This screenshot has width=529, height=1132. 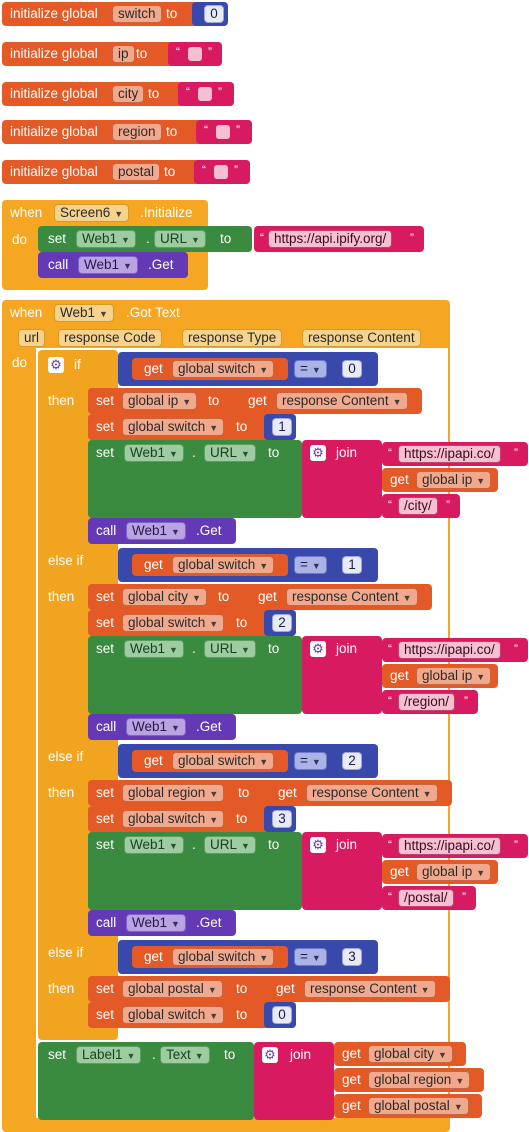 I want to click on compare-block: get global switch ▼ = ▼ 2, so click(x=248, y=761).